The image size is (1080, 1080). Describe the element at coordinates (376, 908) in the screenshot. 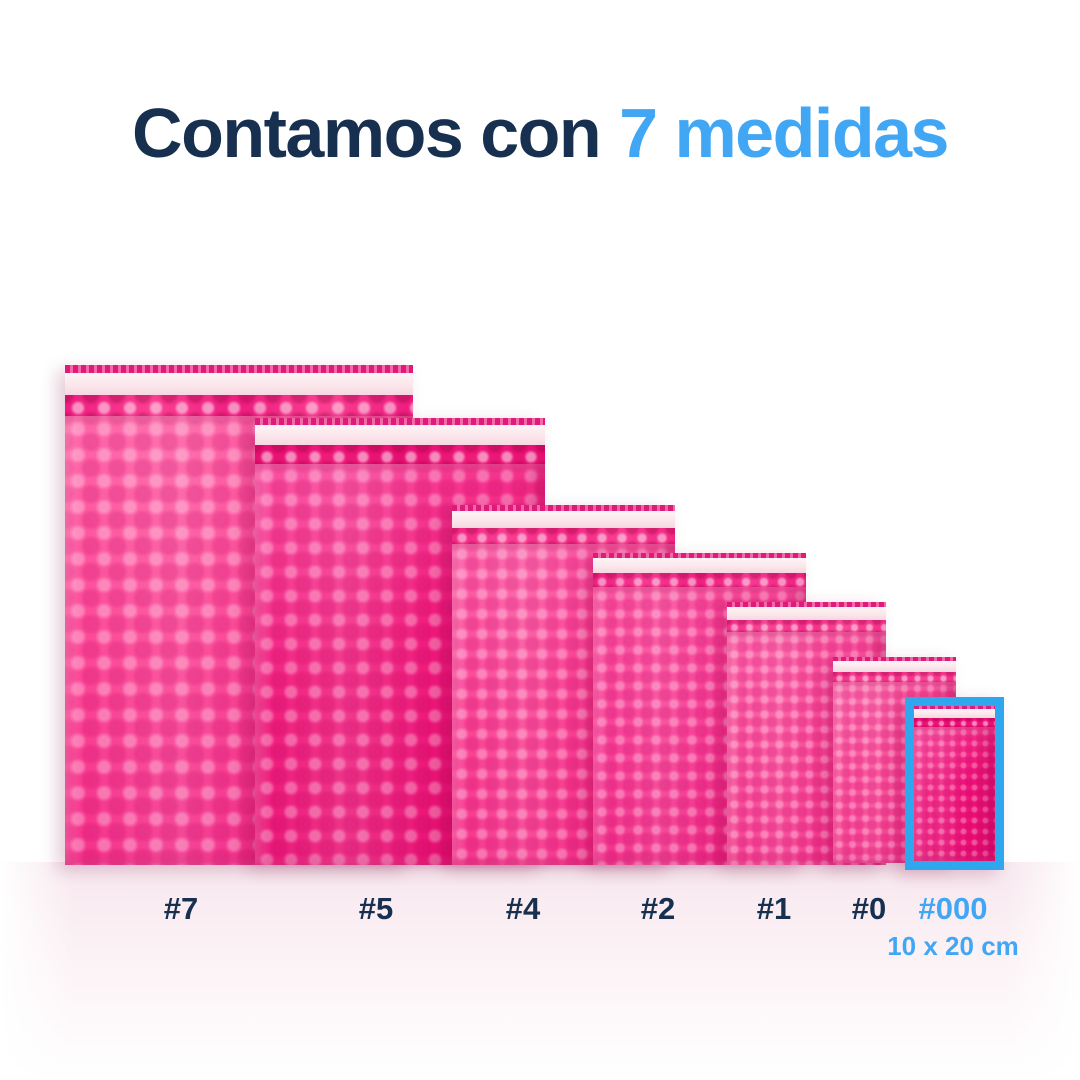

I see `size-label-5: #5` at that location.